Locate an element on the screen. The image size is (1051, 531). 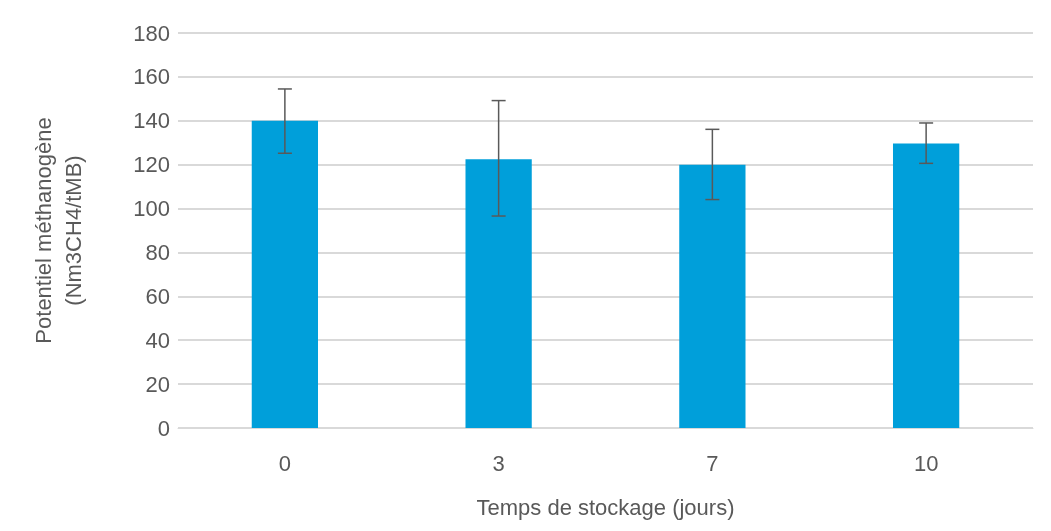
y-tick-label: 160 is located at coordinates (151, 77).